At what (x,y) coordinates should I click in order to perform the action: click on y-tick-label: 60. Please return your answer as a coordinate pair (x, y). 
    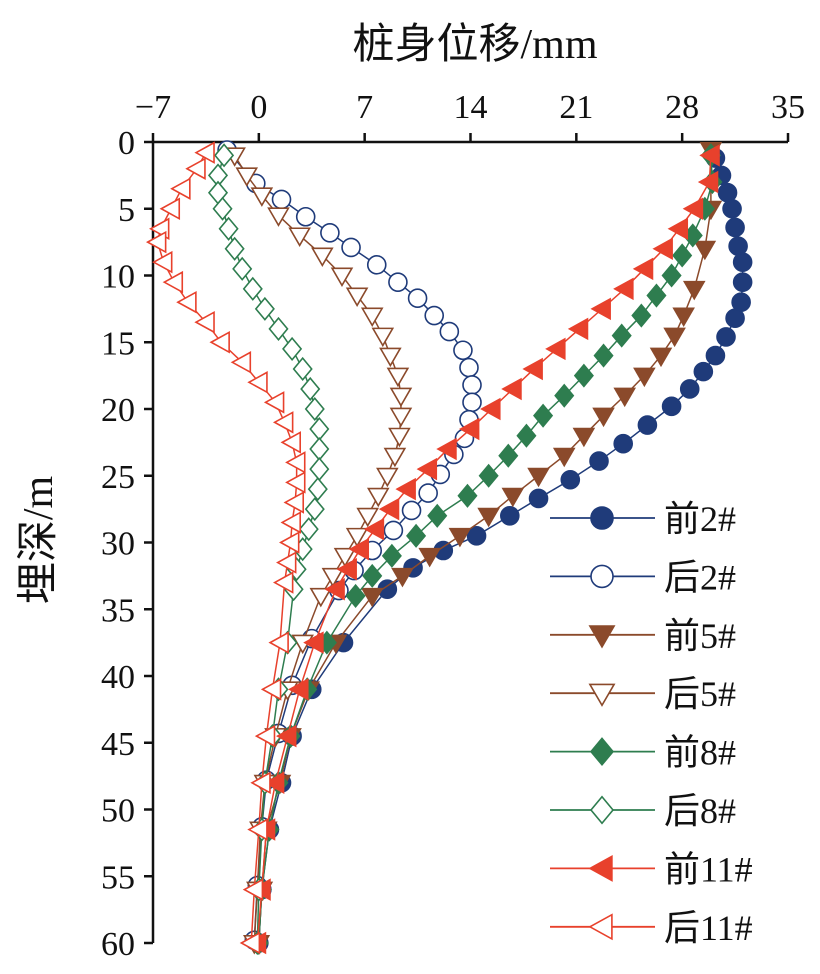
    Looking at the image, I should click on (118, 944).